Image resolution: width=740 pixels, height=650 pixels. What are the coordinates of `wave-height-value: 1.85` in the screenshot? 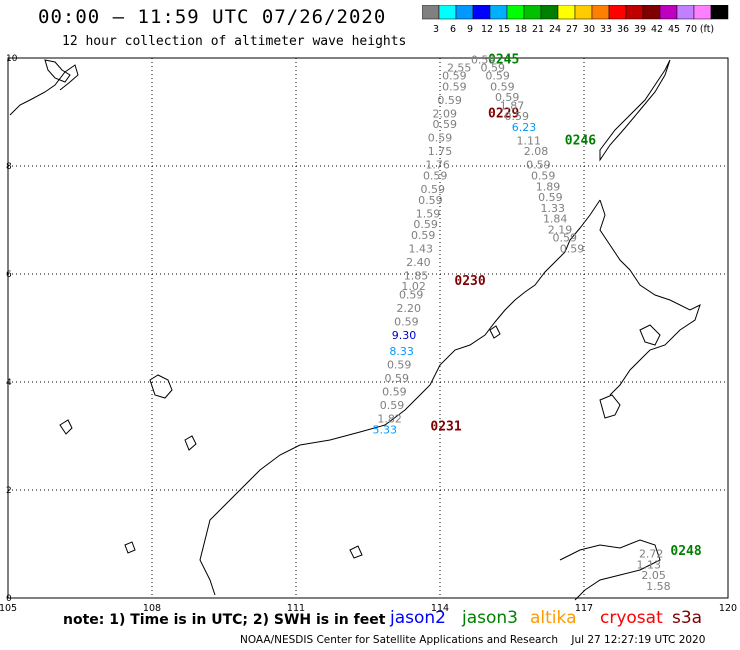 It's located at (416, 275).